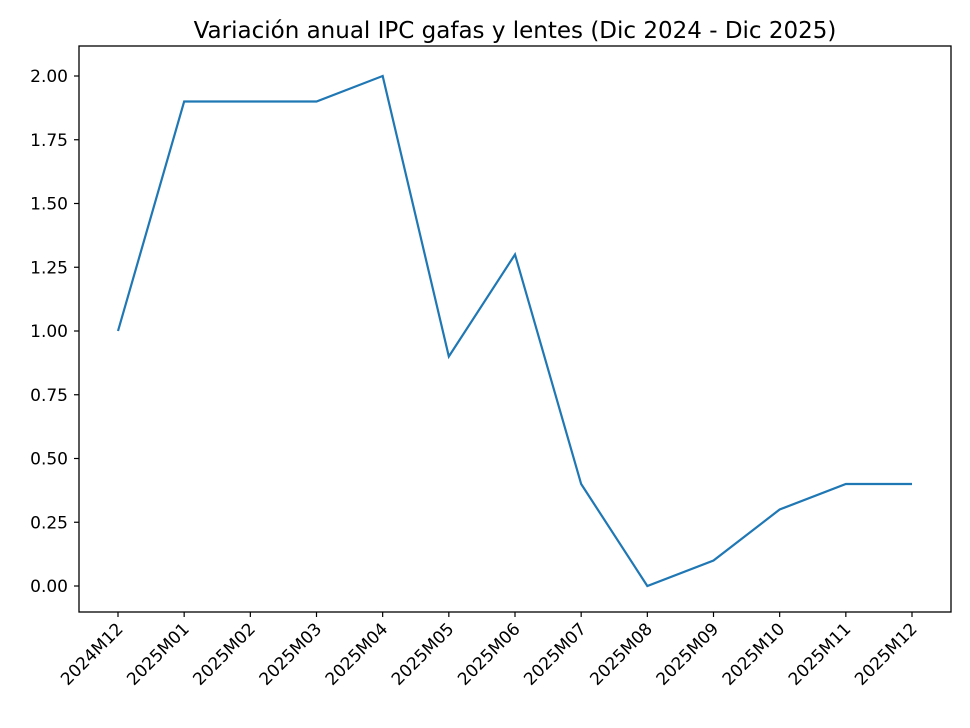 The image size is (970, 728). What do you see at coordinates (158, 654) in the screenshot?
I see `x-tick-label: 2025M01` at bounding box center [158, 654].